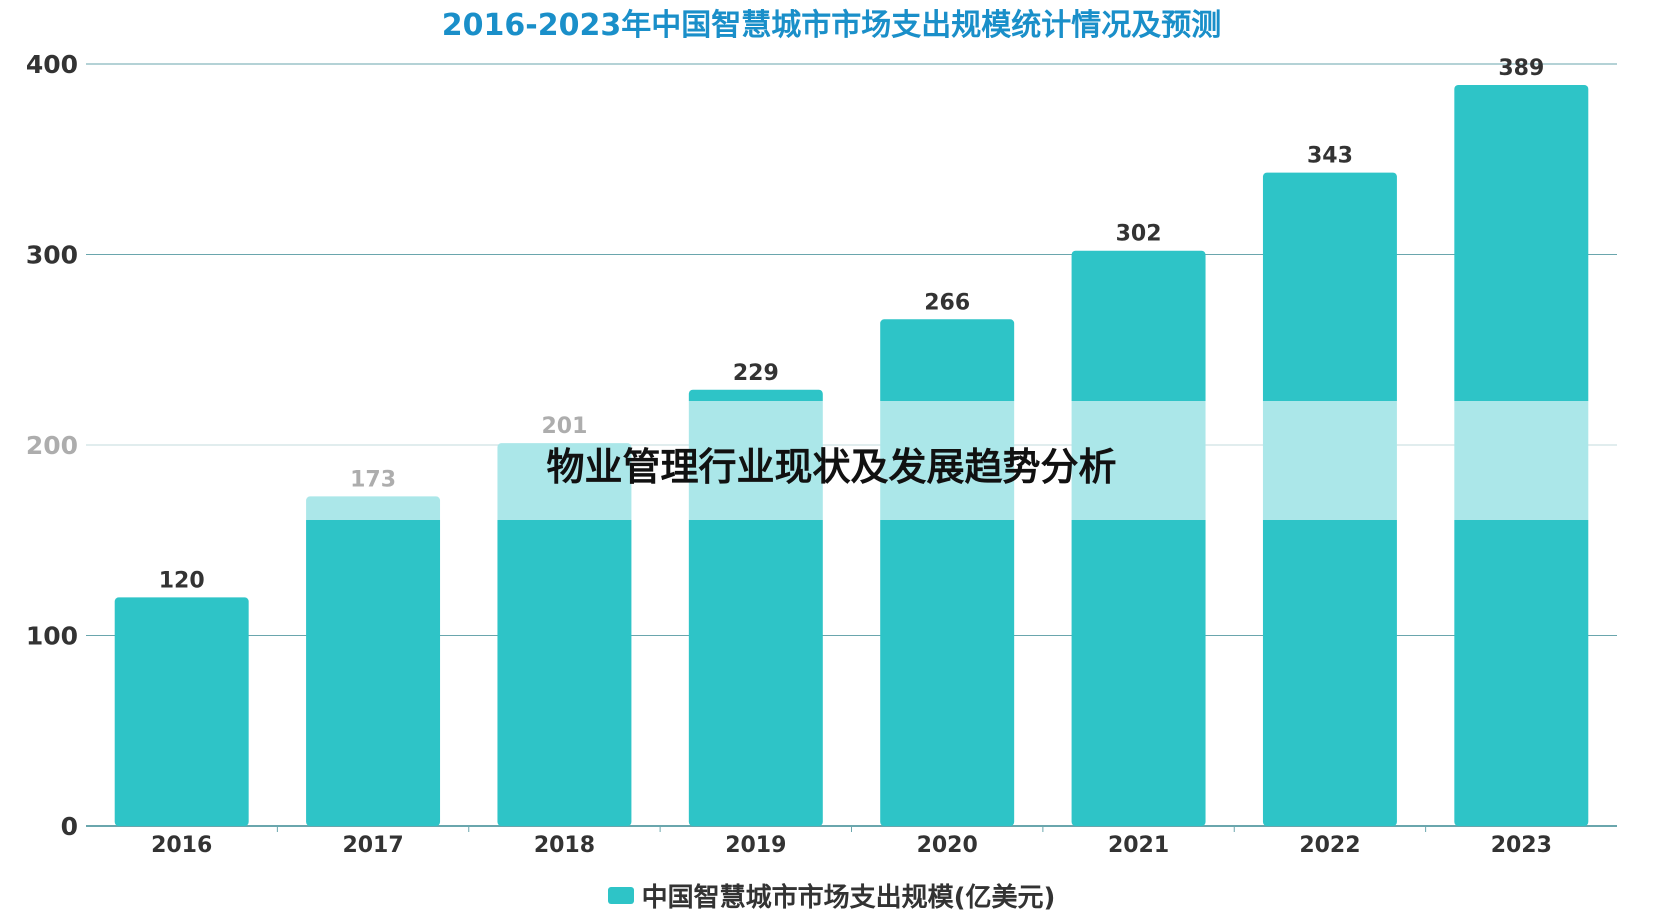  I want to click on x-tick-label-2023: 2023, so click(1521, 845).